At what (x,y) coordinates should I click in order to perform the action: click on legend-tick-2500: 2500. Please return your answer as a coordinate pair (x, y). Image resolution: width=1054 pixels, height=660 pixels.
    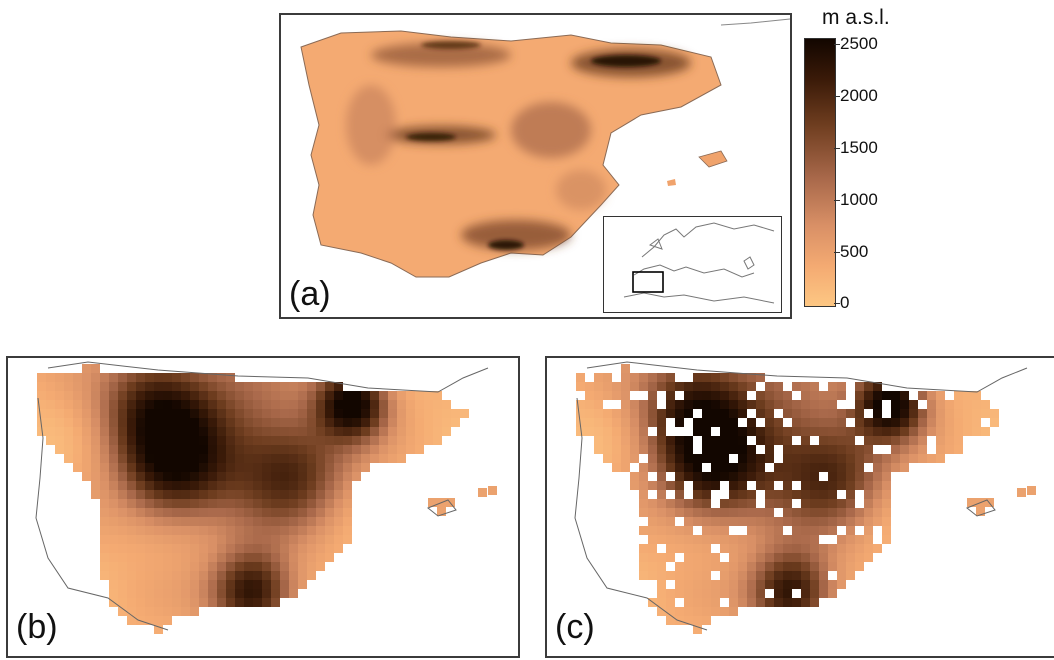
    Looking at the image, I should click on (859, 43).